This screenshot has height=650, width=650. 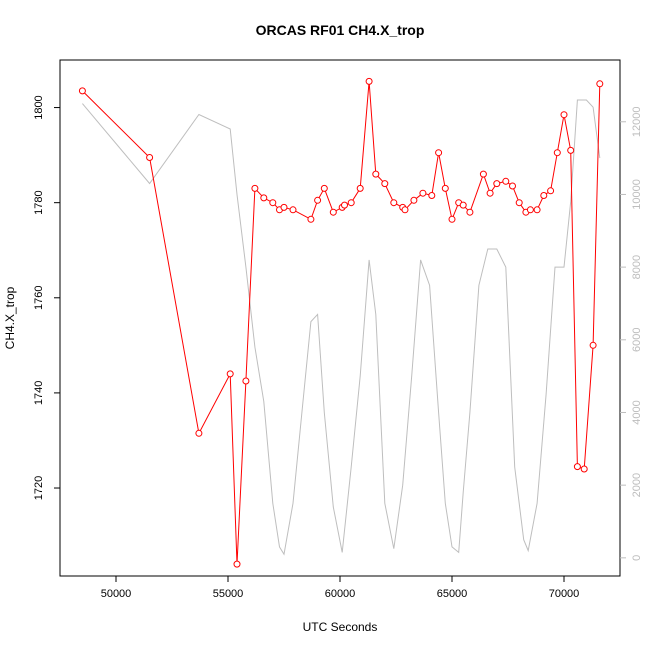 I want to click on y-axis-left: 1720 1740 1760 1780 1800, so click(x=46, y=297).